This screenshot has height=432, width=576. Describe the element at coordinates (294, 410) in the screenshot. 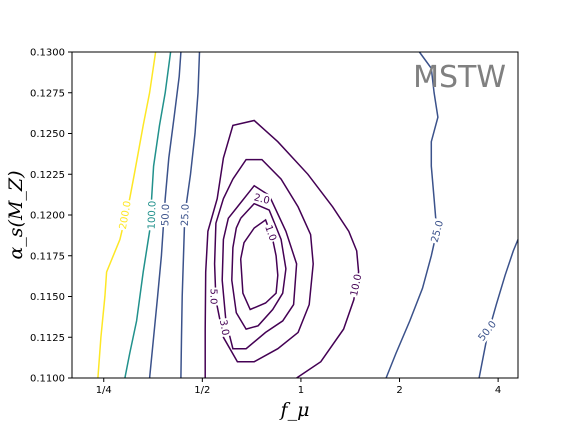

I see `x-axis-label: f_μ` at that location.